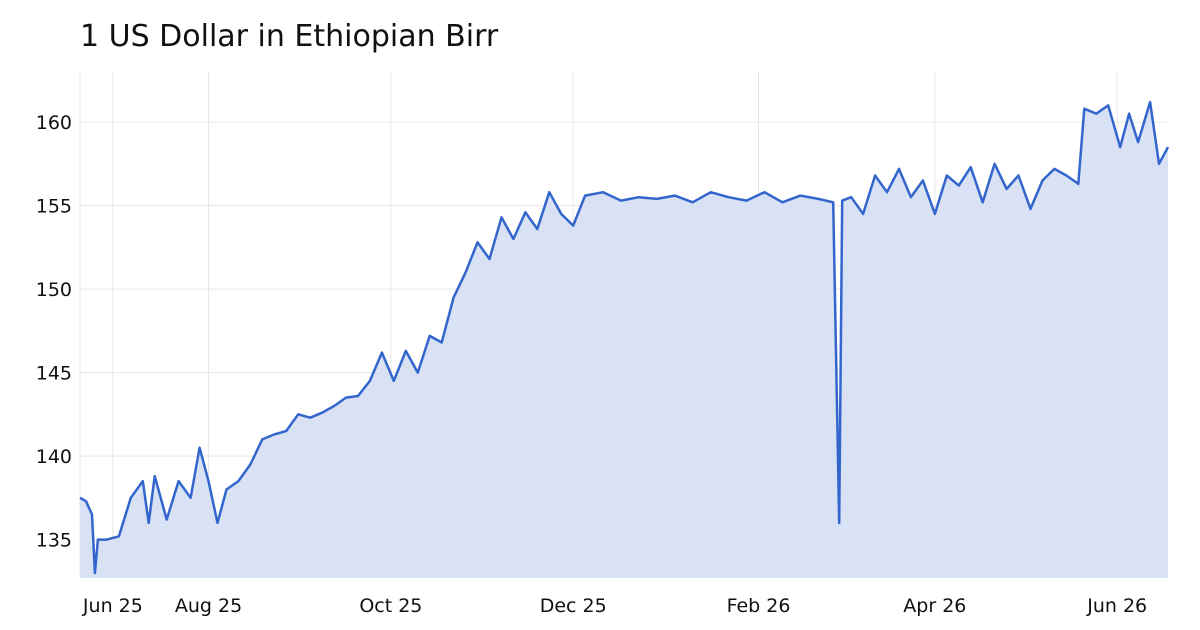  Describe the element at coordinates (208, 606) in the screenshot. I see `x-tick-label: Aug 25` at that location.